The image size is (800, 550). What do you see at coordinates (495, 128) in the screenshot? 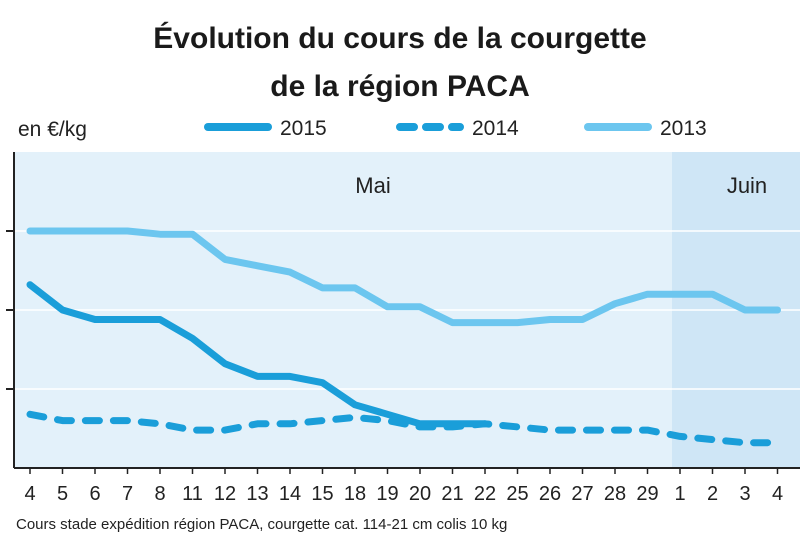
I see `legend-label-2014: 2014` at bounding box center [495, 128].